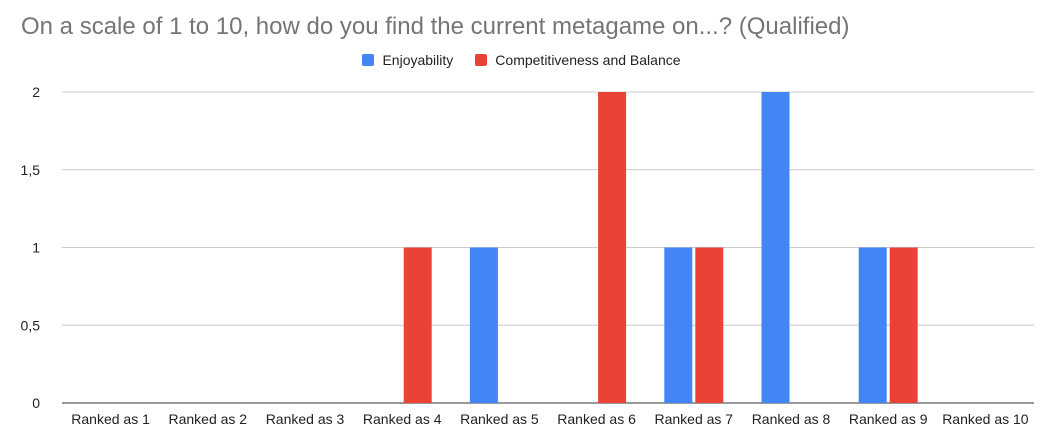 This screenshot has height=433, width=1043. Describe the element at coordinates (418, 60) in the screenshot. I see `legend-label-enjoyability: Enjoyability` at that location.